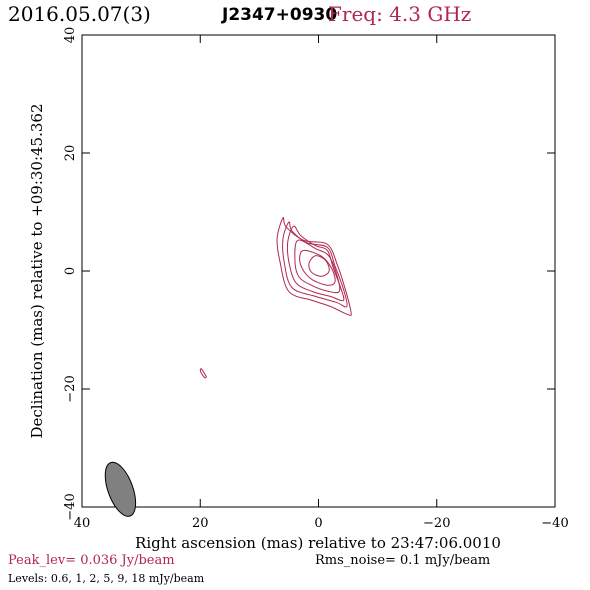 The height and width of the screenshot is (590, 590). I want to click on y-tick-label: −40, so click(70, 506).